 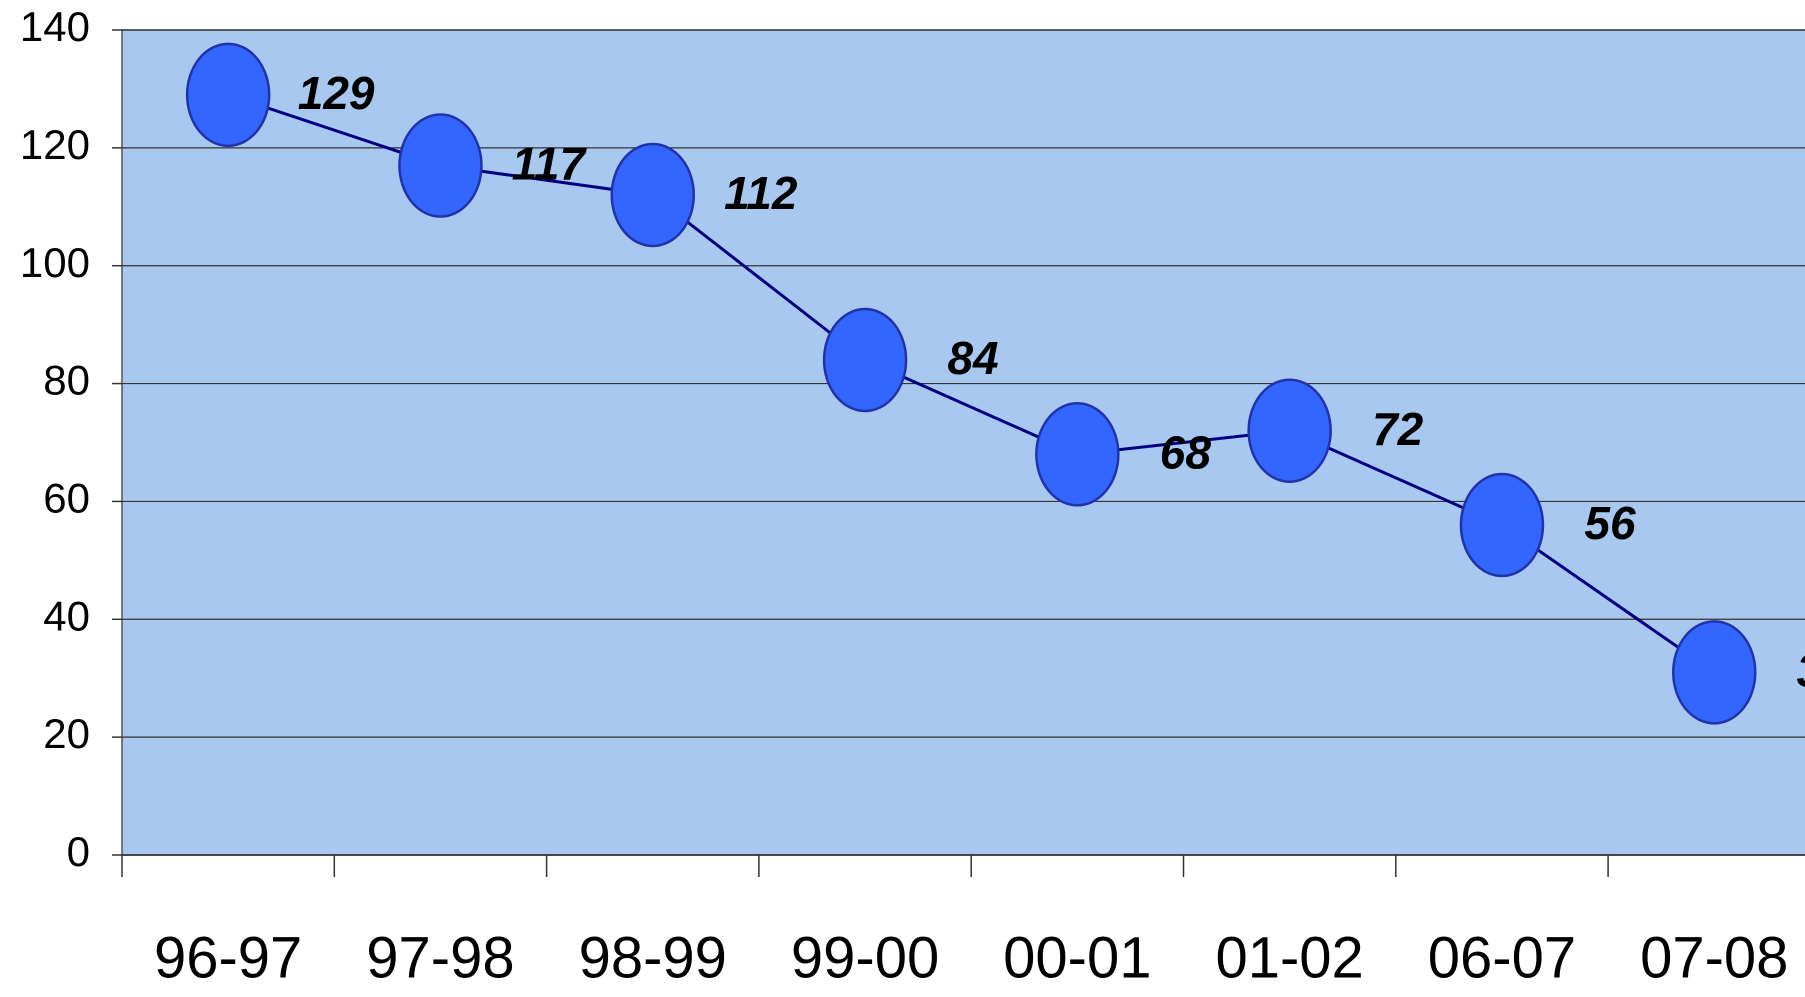 What do you see at coordinates (550, 164) in the screenshot?
I see `data-label: 117` at bounding box center [550, 164].